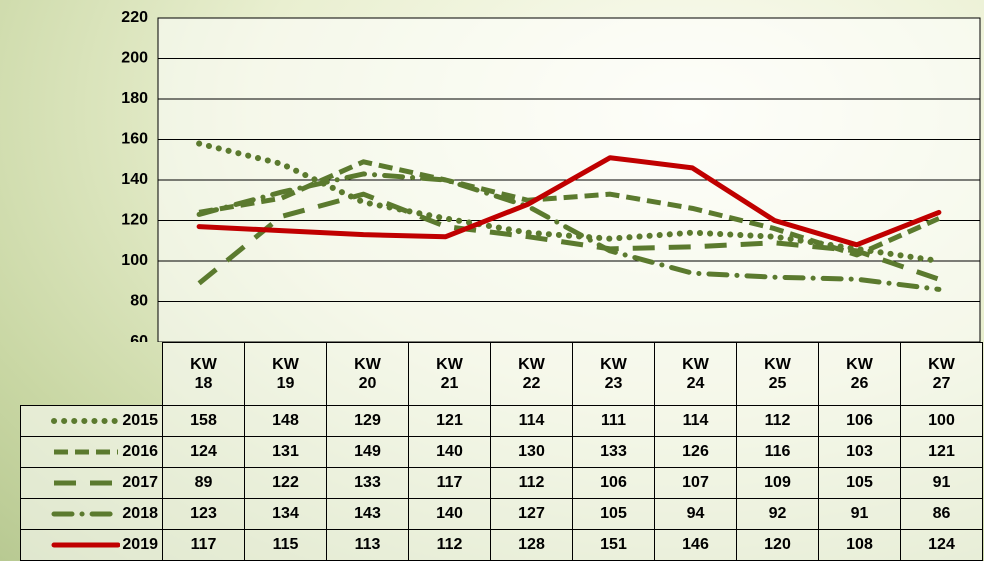 This screenshot has height=561, width=984. I want to click on value-cell: 146, so click(695, 545).